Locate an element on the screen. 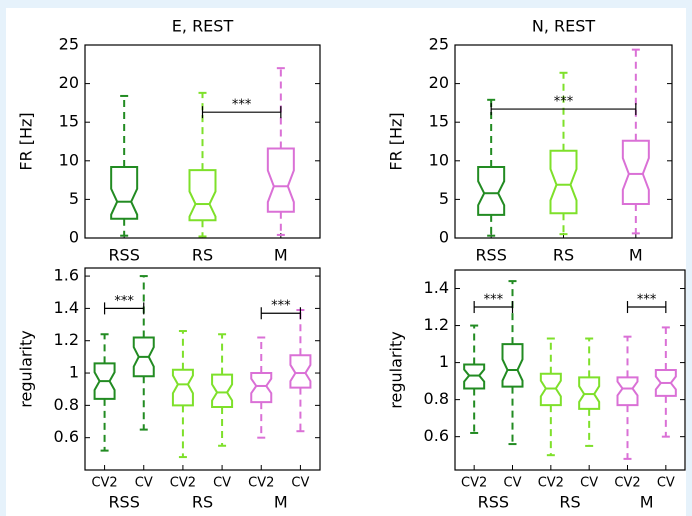 Image resolution: width=692 pixels, height=516 pixels. chart-title: E, REST is located at coordinates (203, 26).